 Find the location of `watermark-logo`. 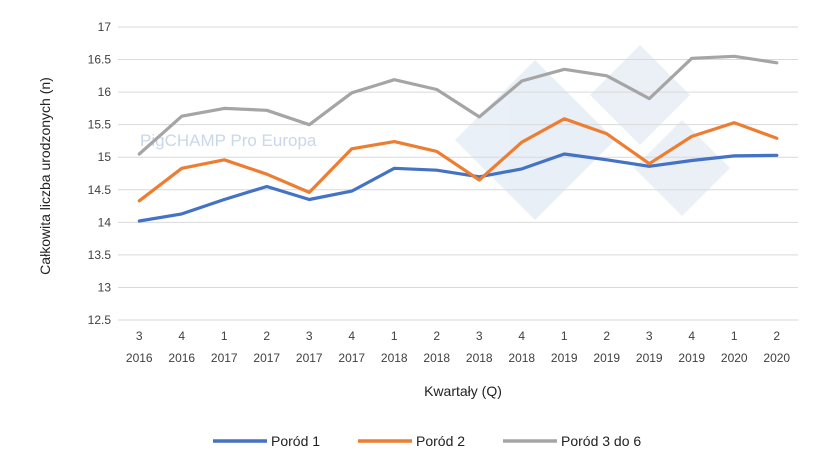

watermark-logo is located at coordinates (592, 132).